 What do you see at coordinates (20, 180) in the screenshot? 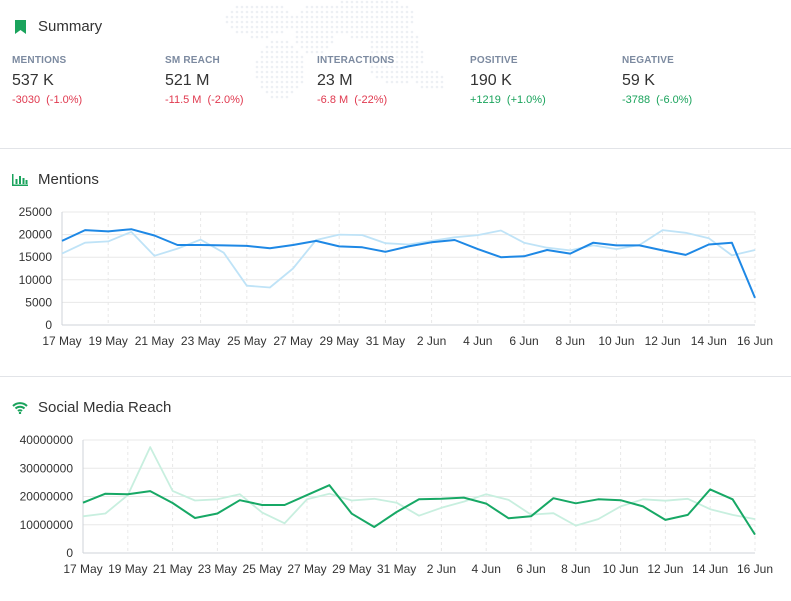
I see `bar-chart-icon` at bounding box center [20, 180].